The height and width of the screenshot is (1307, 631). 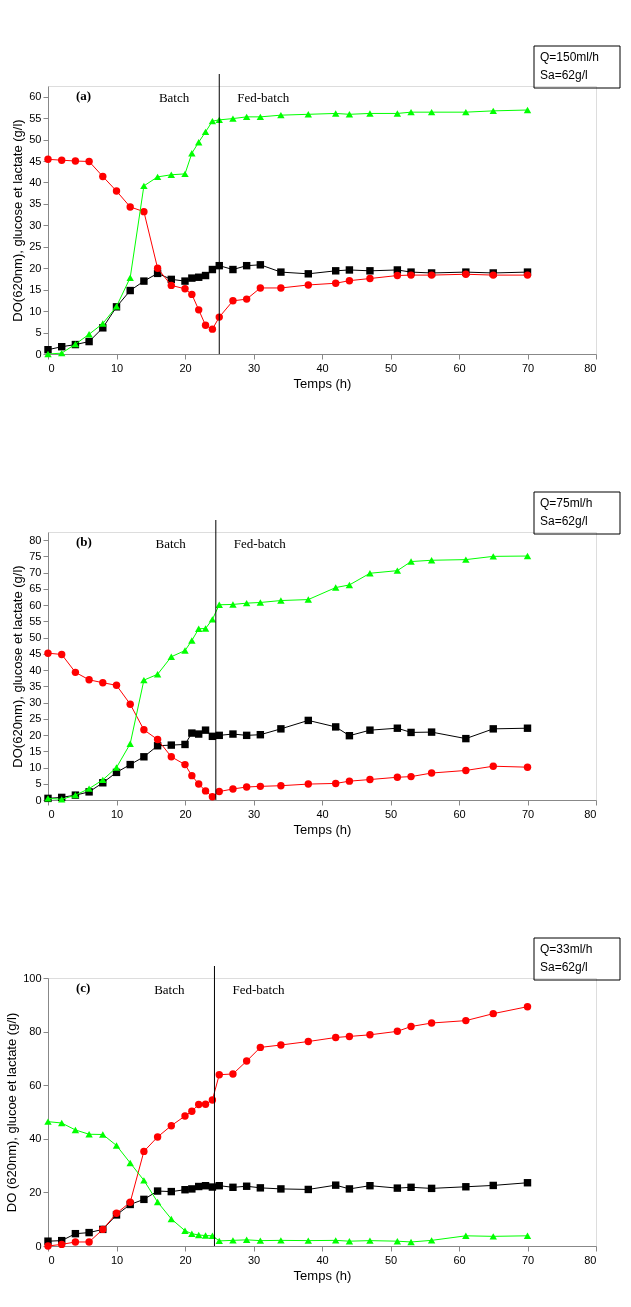 What do you see at coordinates (566, 503) in the screenshot?
I see `text: Q=75ml/h` at bounding box center [566, 503].